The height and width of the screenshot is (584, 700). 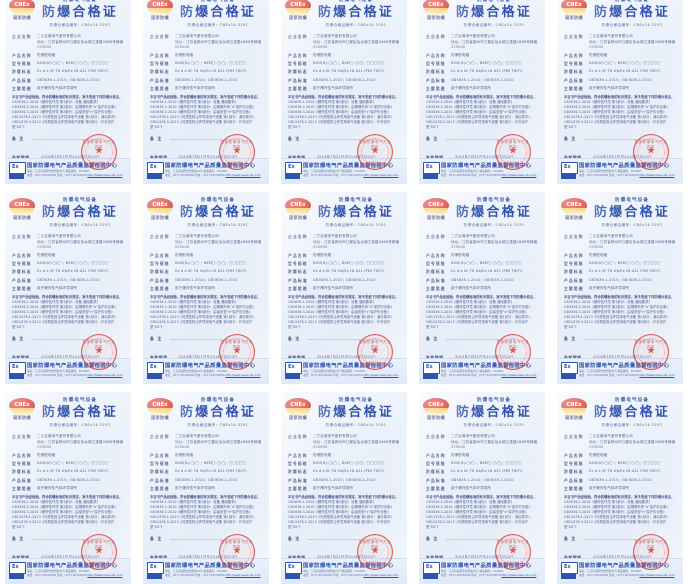 What do you see at coordinates (160, 488) in the screenshot?
I see `field-label: 主要用途` at bounding box center [160, 488].